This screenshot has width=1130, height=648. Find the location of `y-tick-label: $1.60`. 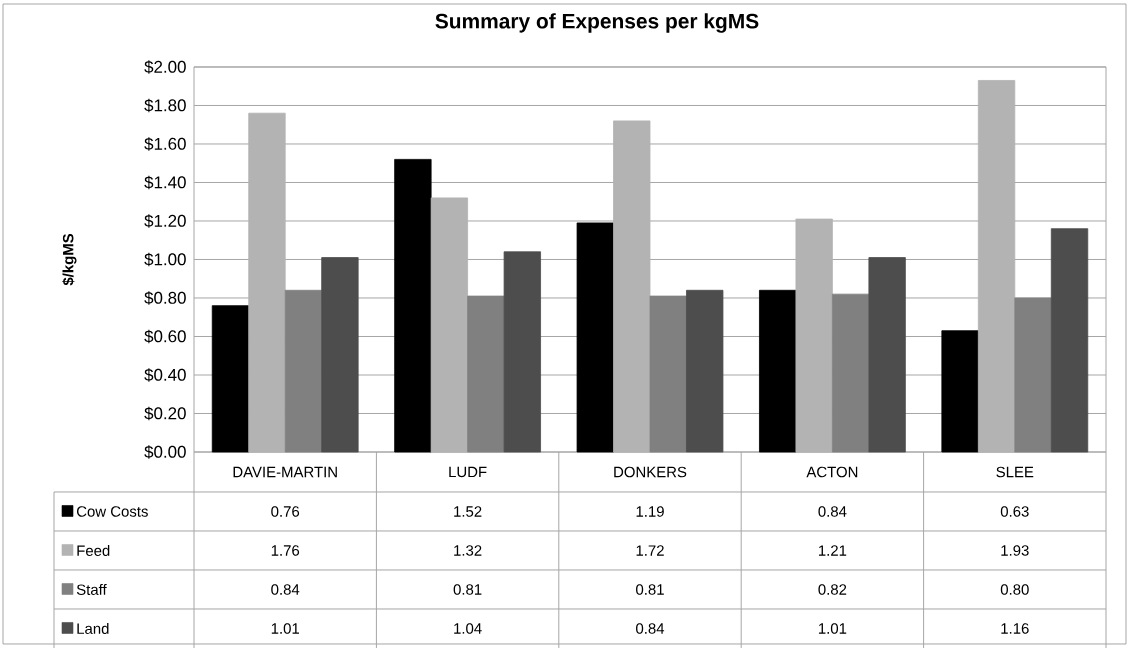

y-tick-label: $1.60 is located at coordinates (165, 143).